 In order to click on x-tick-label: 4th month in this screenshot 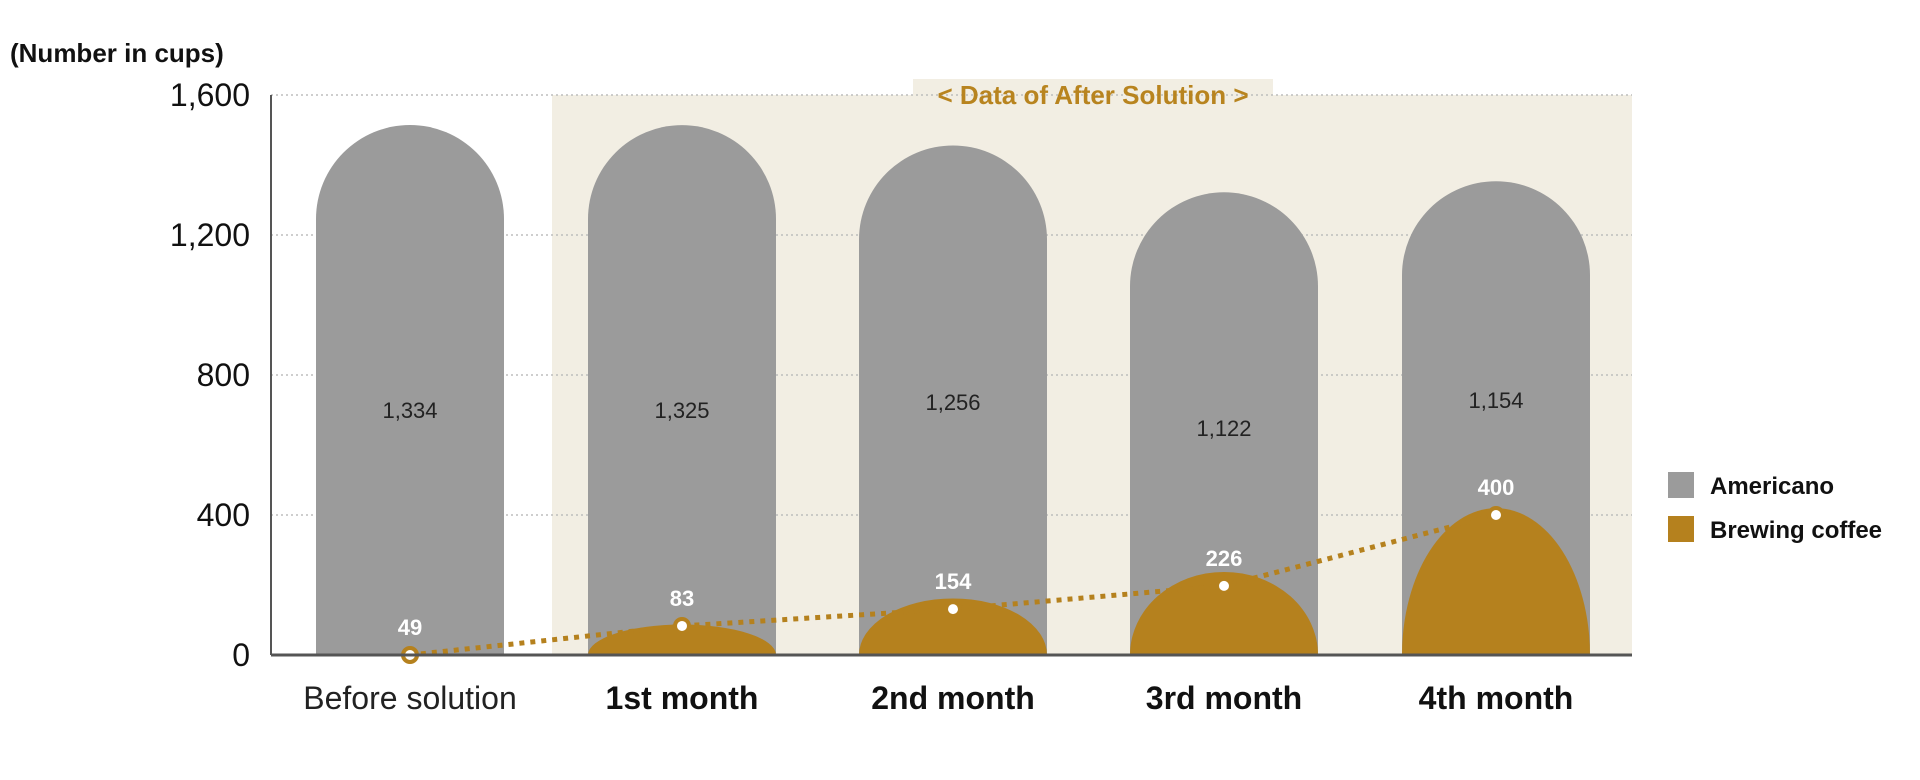, I will do `click(1496, 698)`.